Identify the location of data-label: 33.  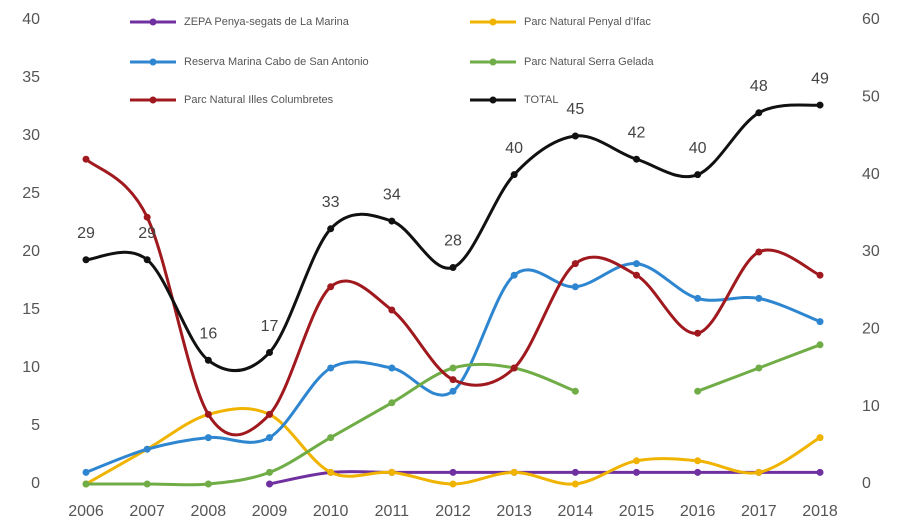
(331, 202).